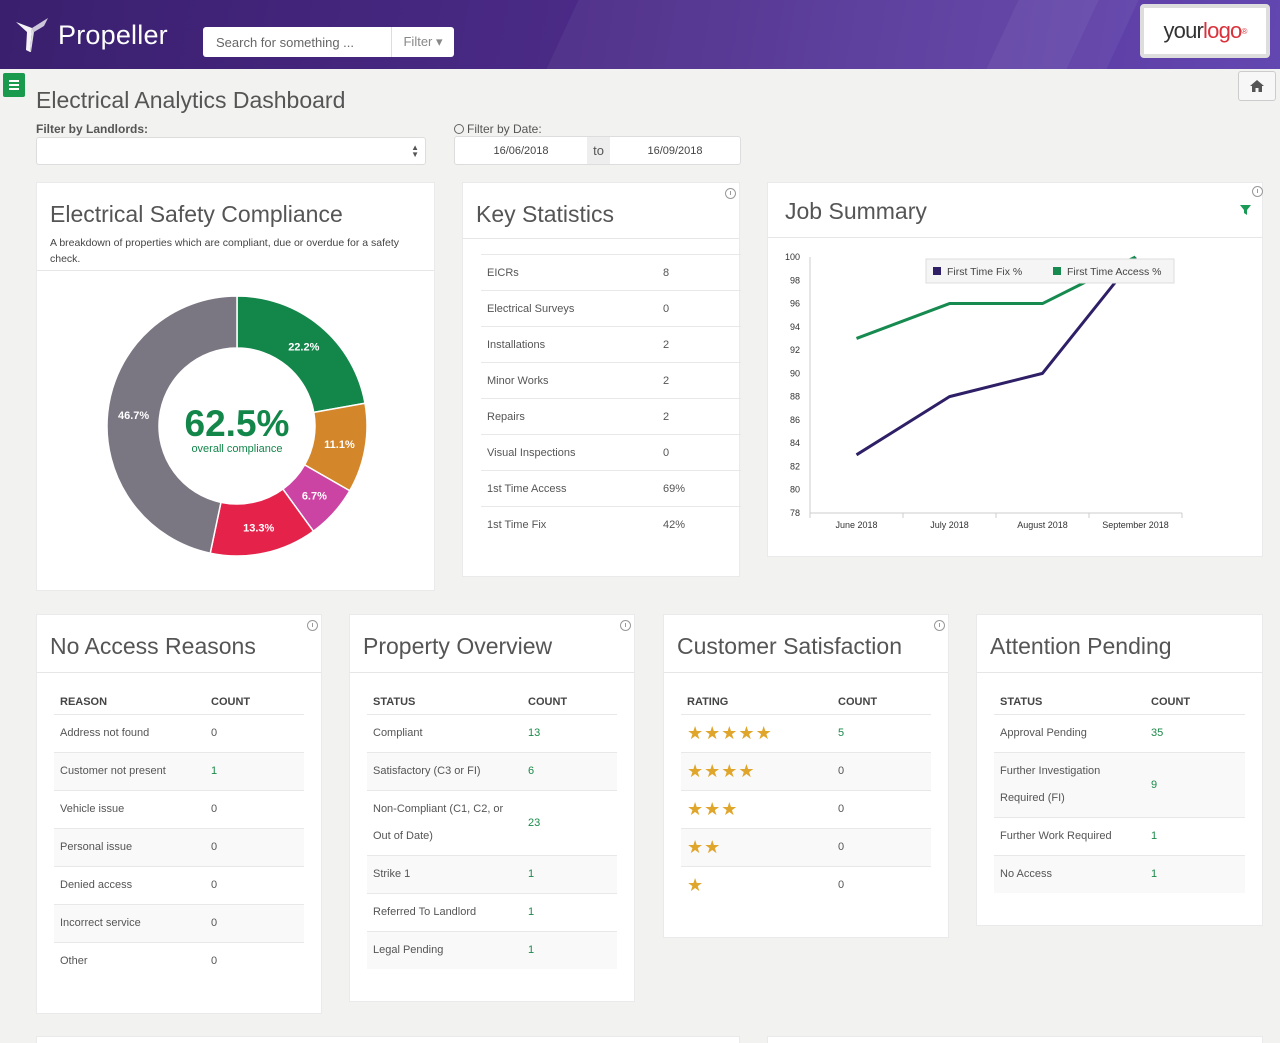  I want to click on search-input, so click(297, 42).